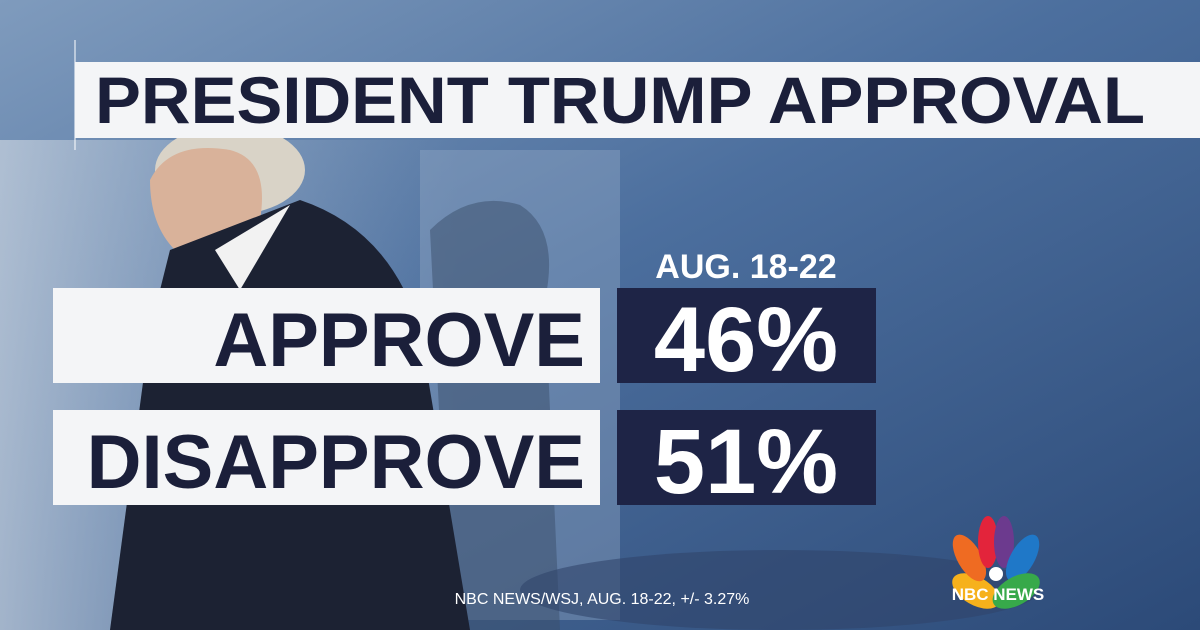  I want to click on title: PRESIDENT TRUMP APPROVAL, so click(620, 100).